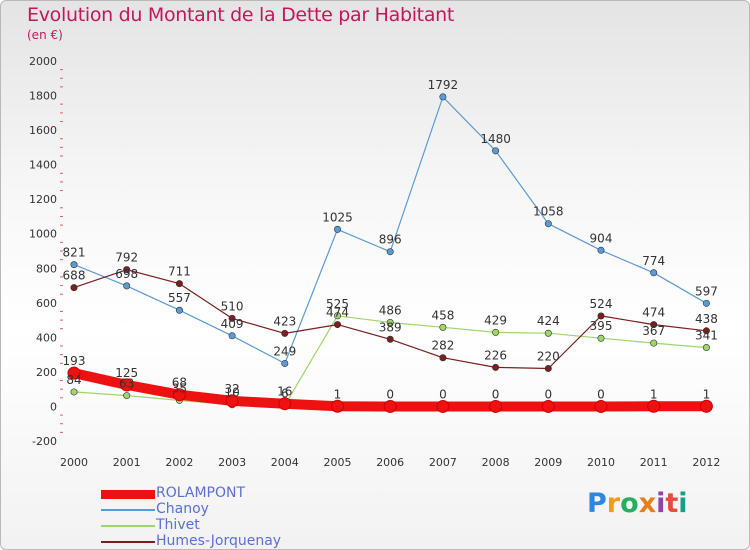 Image resolution: width=750 pixels, height=550 pixels. What do you see at coordinates (179, 383) in the screenshot?
I see `data-label-rolampont: 68` at bounding box center [179, 383].